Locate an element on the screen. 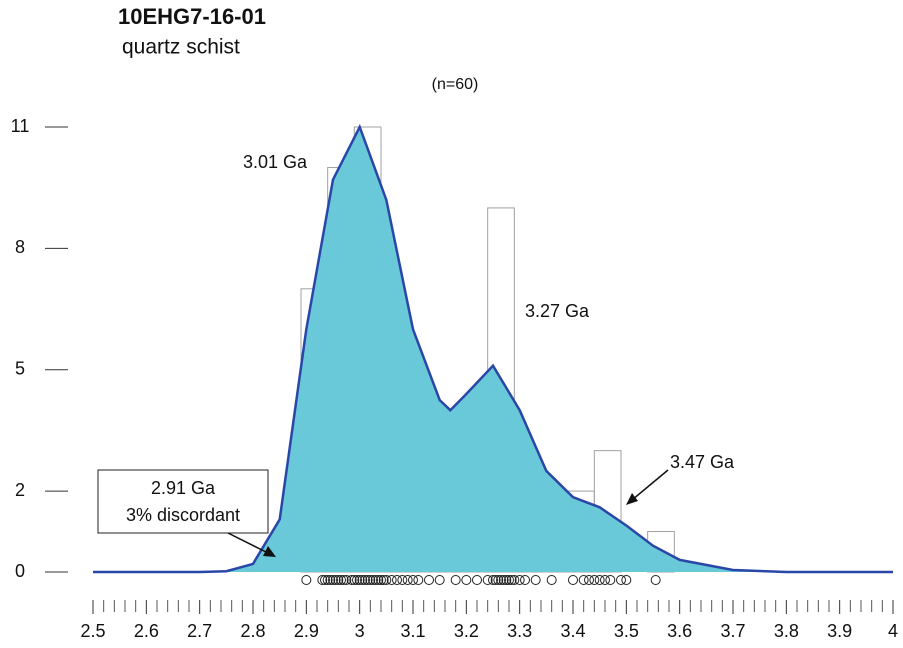 Image resolution: width=903 pixels, height=648 pixels. x-tick-label: 3.5 is located at coordinates (626, 631).